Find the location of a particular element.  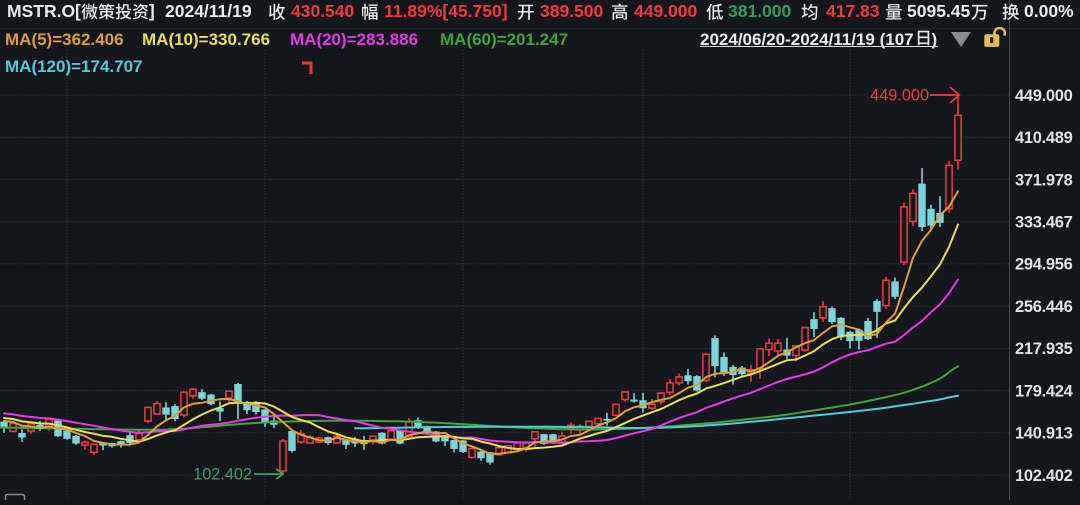

svg-text: 217.935 is located at coordinates (1044, 349).